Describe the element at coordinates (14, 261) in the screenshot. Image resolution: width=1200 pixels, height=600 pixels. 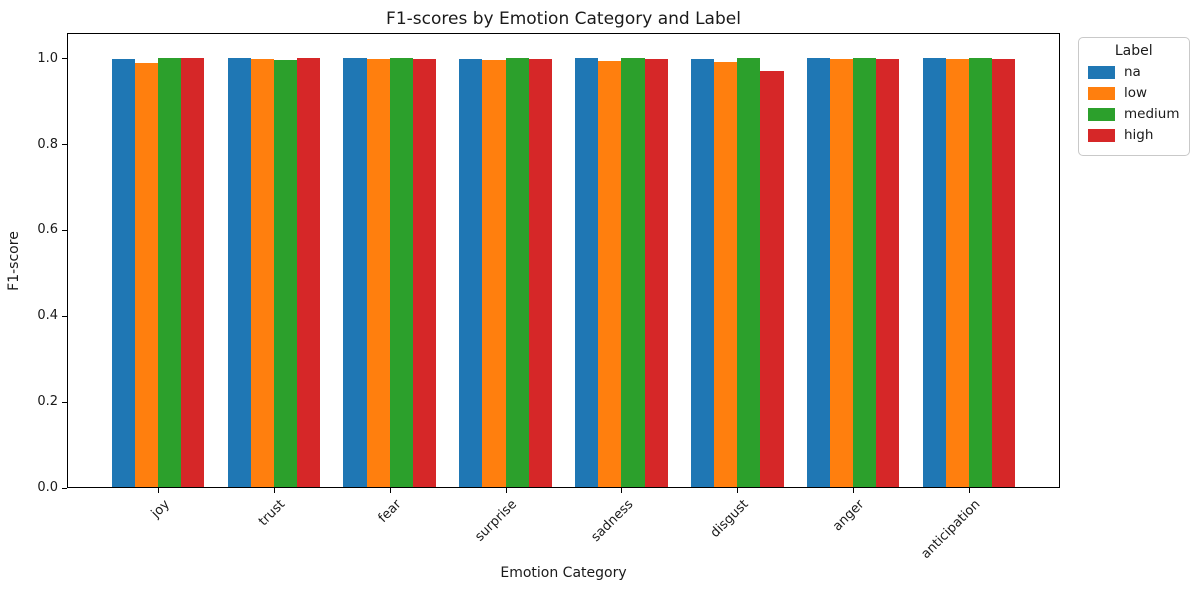
I see `y-axis-label: F1-score` at that location.